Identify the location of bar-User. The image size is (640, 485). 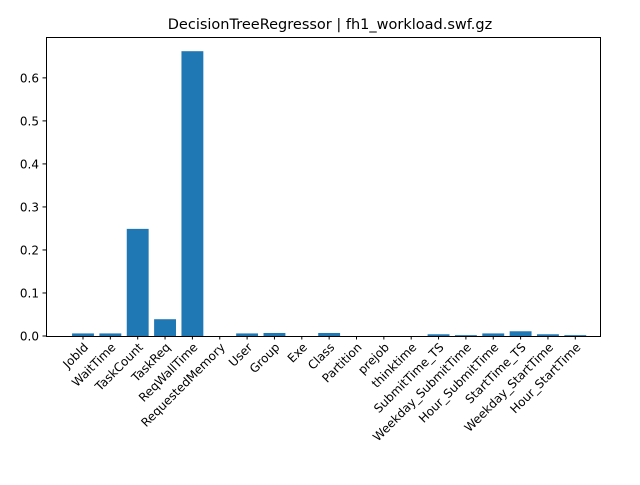
(247, 334).